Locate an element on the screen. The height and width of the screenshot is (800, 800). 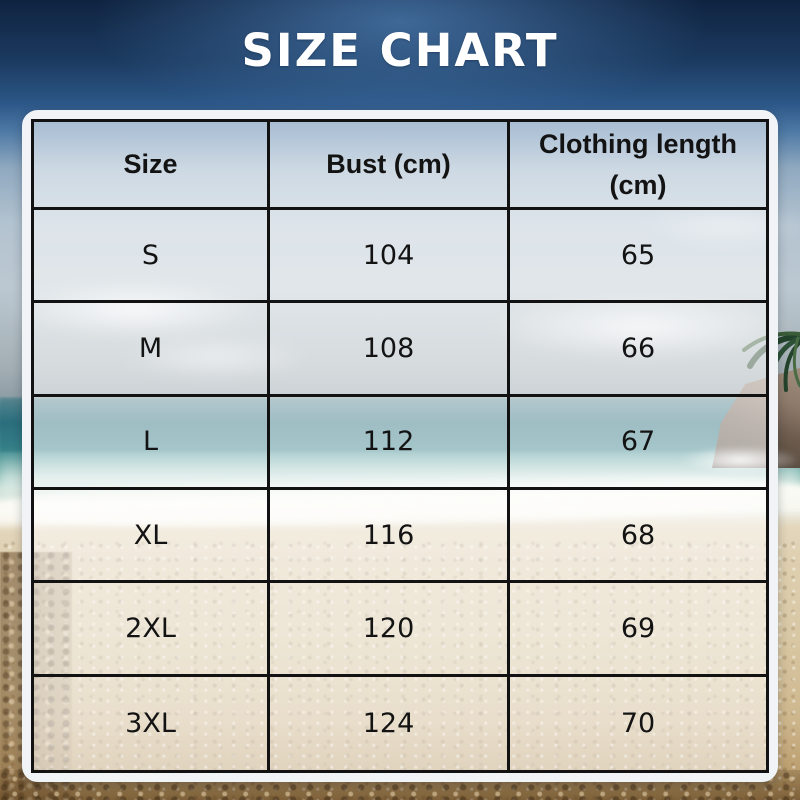
length-cell: 65 is located at coordinates (638, 257).